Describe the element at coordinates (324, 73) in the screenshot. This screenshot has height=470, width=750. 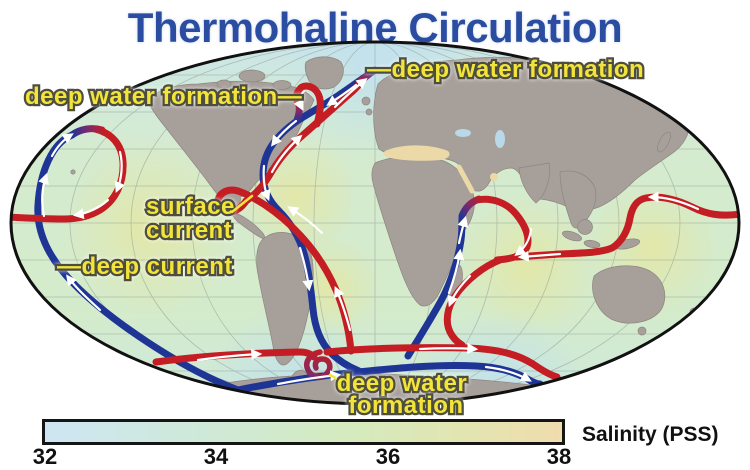
I see `greenland` at that location.